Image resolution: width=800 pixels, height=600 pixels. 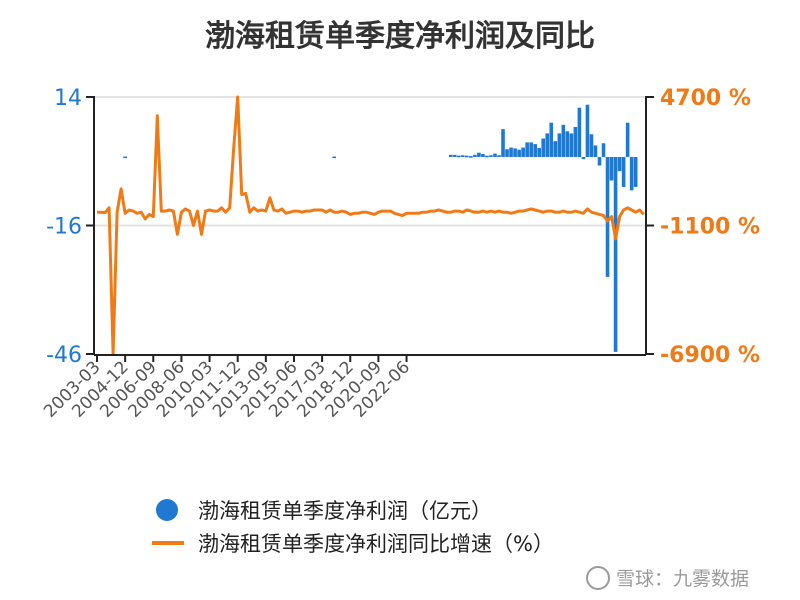 I want to click on left-tick-label: -16, so click(x=64, y=227).